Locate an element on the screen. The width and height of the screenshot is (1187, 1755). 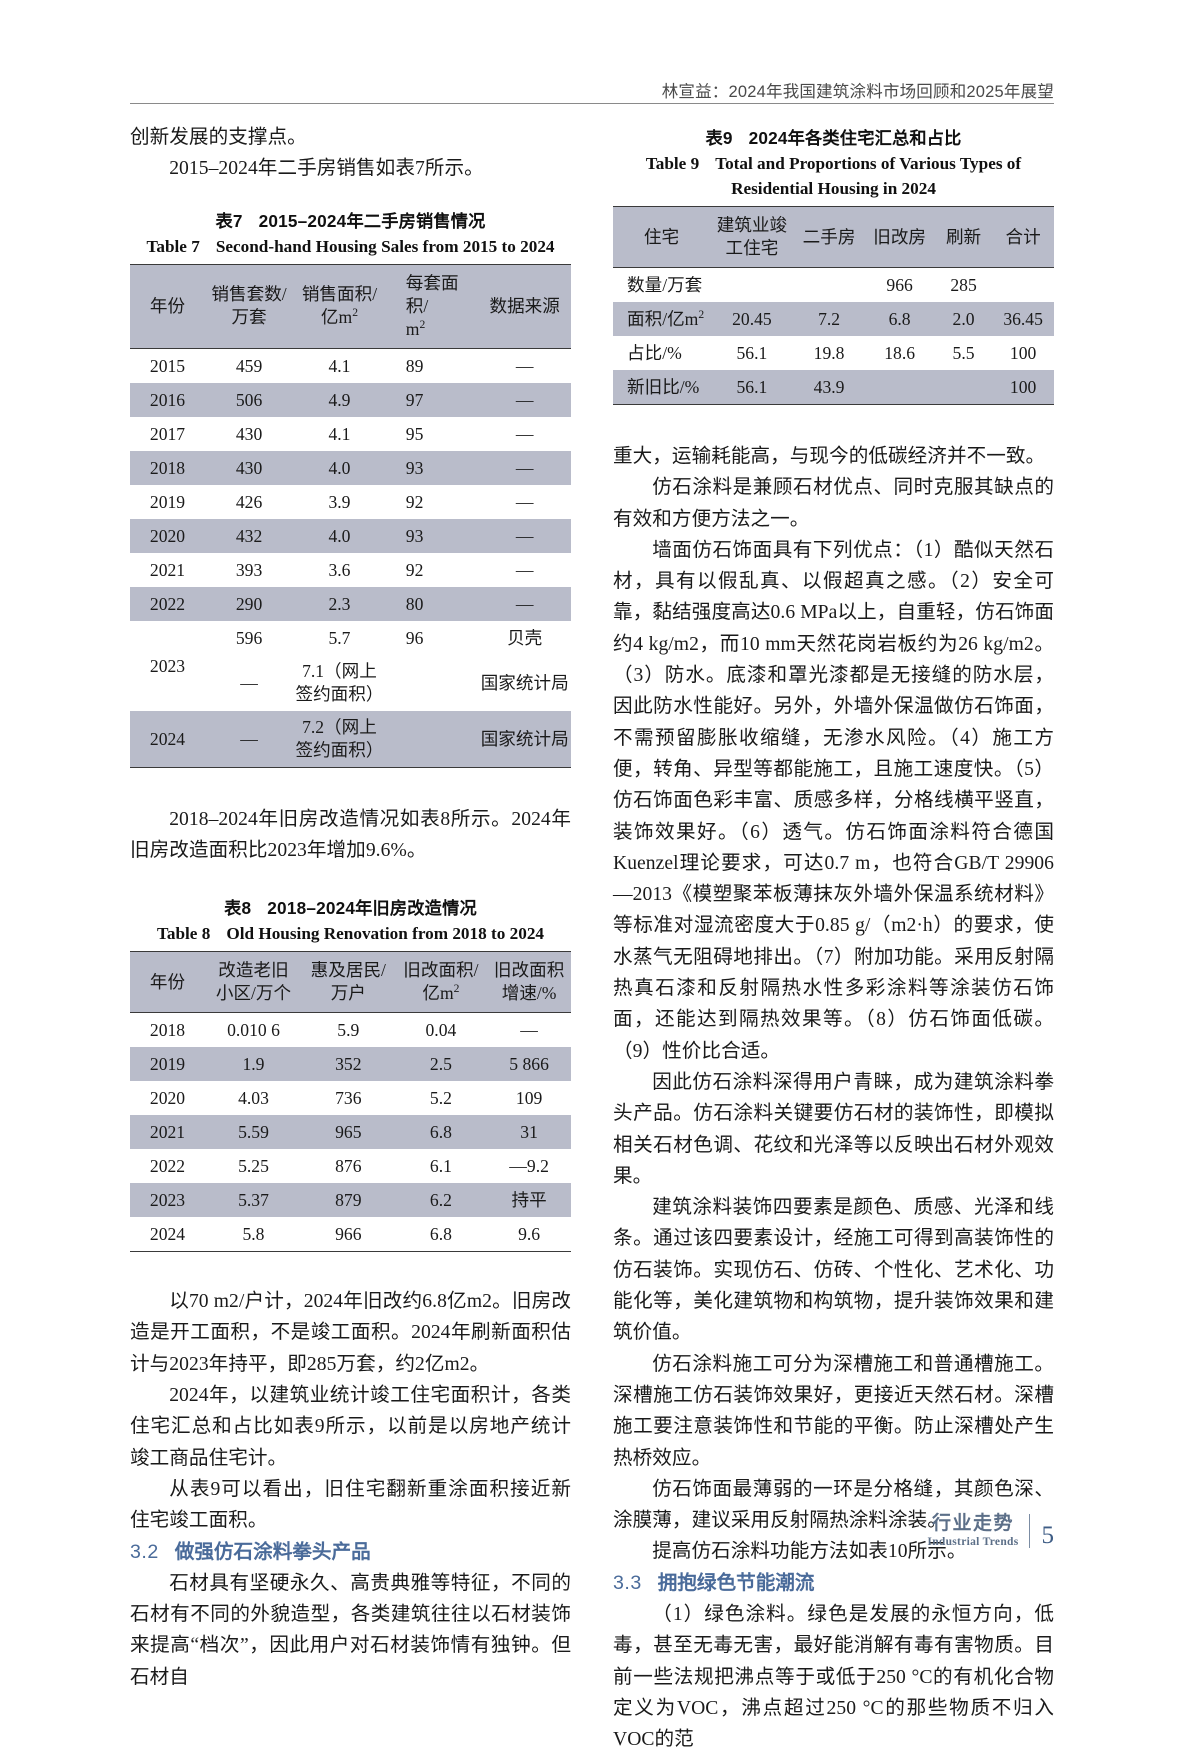
section-title-3-2: 做强仿石涂料拳头产品 is located at coordinates (272, 1551).